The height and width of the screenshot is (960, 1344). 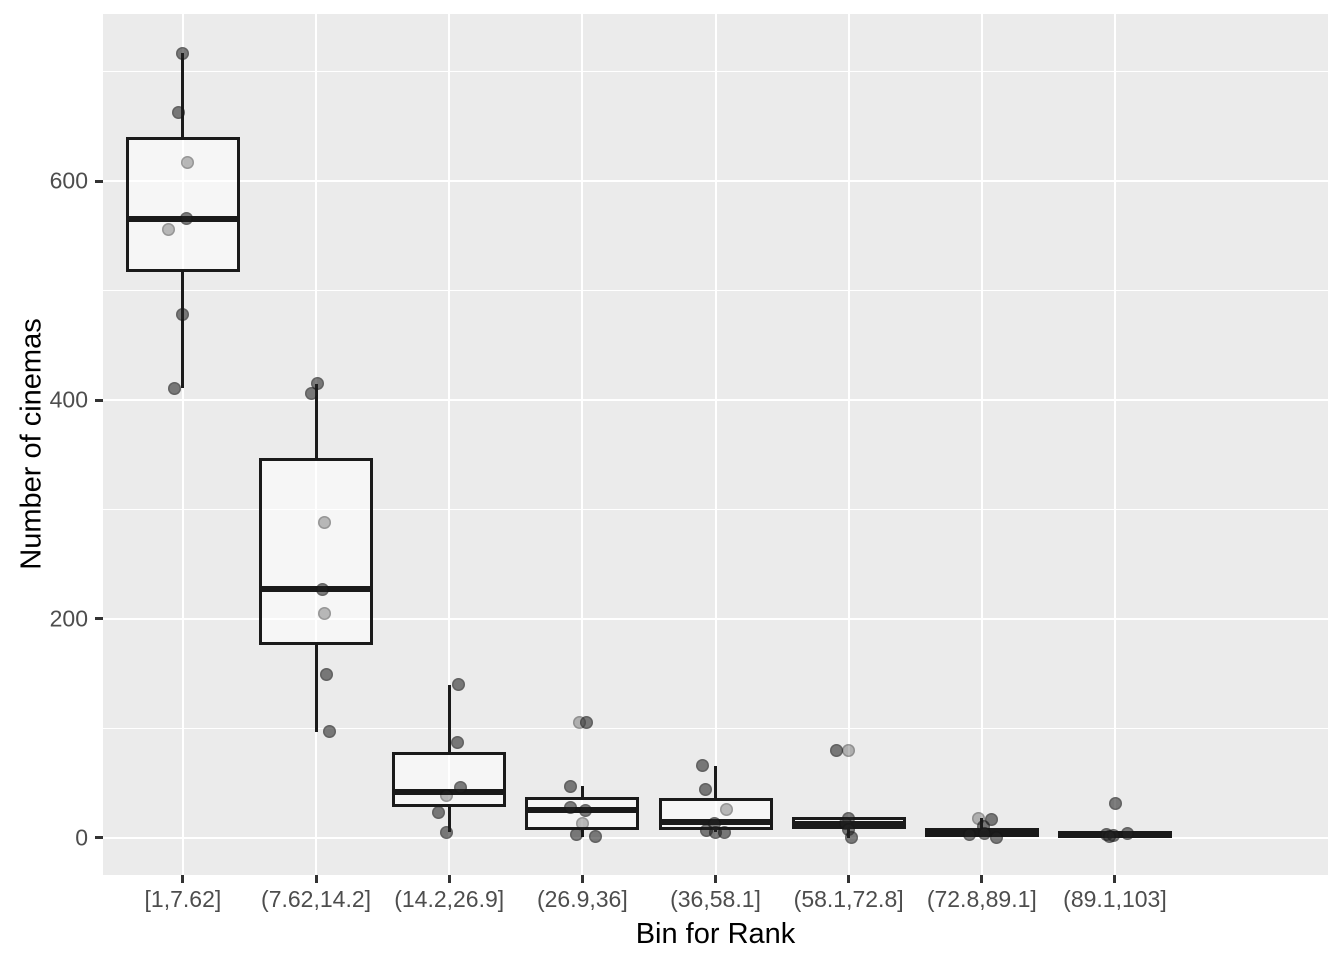 What do you see at coordinates (449, 899) in the screenshot?
I see `x-tick-label-2: (14.2,26.9]` at bounding box center [449, 899].